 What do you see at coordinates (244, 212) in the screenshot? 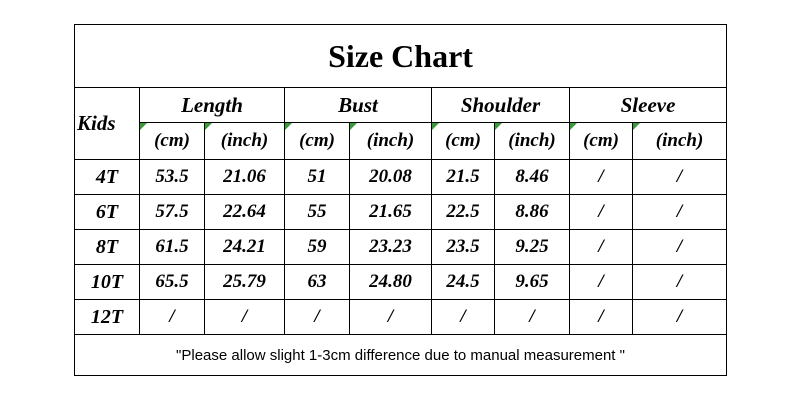
I see `value-cell: 22.64` at bounding box center [244, 212].